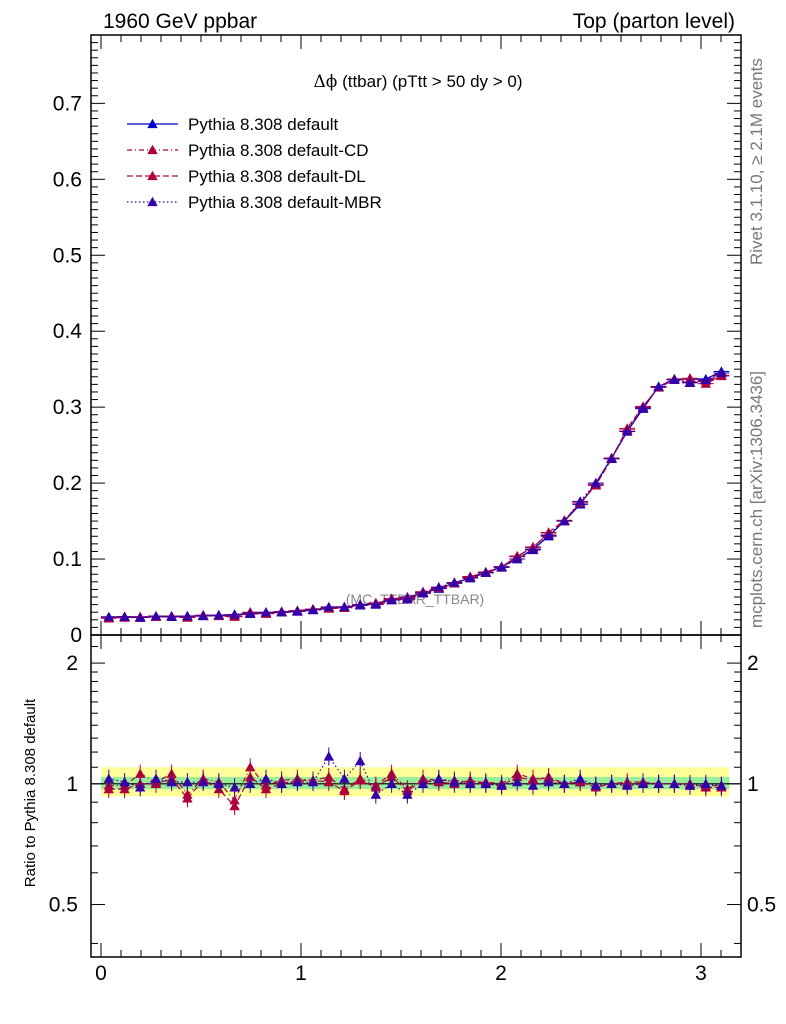 Image resolution: width=786 pixels, height=1024 pixels. What do you see at coordinates (325, 82) in the screenshot?
I see `plot-title-symbol: Δϕ` at bounding box center [325, 82].